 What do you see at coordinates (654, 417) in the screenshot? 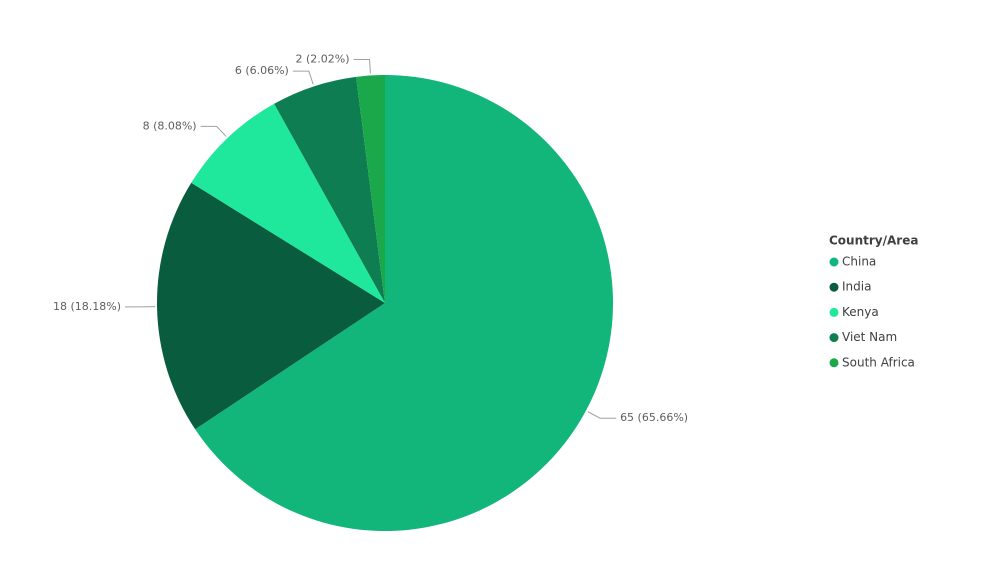
I see `data-label: 65 (65.66%)` at bounding box center [654, 417].